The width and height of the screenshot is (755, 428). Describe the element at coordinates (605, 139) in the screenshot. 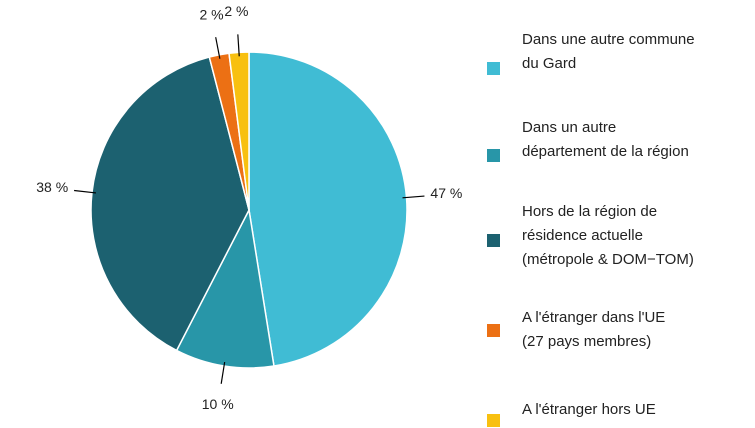

I see `legend-label: Dans un autre département de la région` at that location.